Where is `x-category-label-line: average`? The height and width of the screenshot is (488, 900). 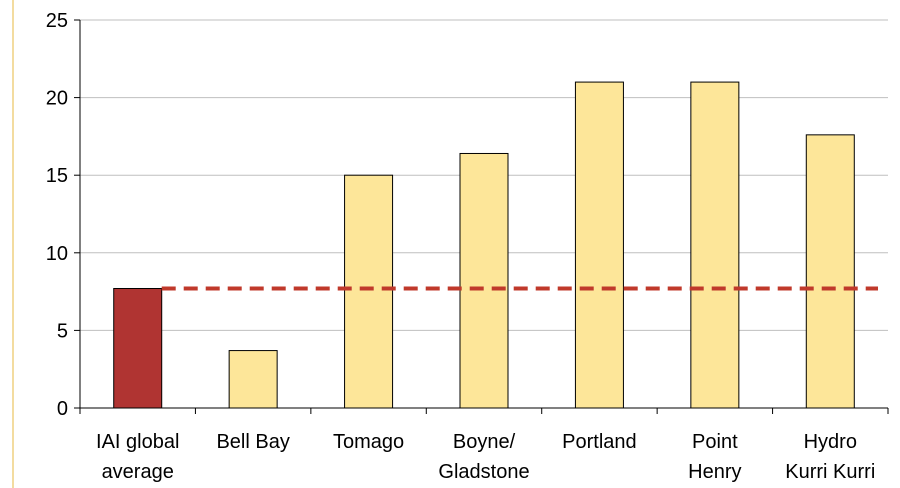
x-category-label-line: average is located at coordinates (138, 472).